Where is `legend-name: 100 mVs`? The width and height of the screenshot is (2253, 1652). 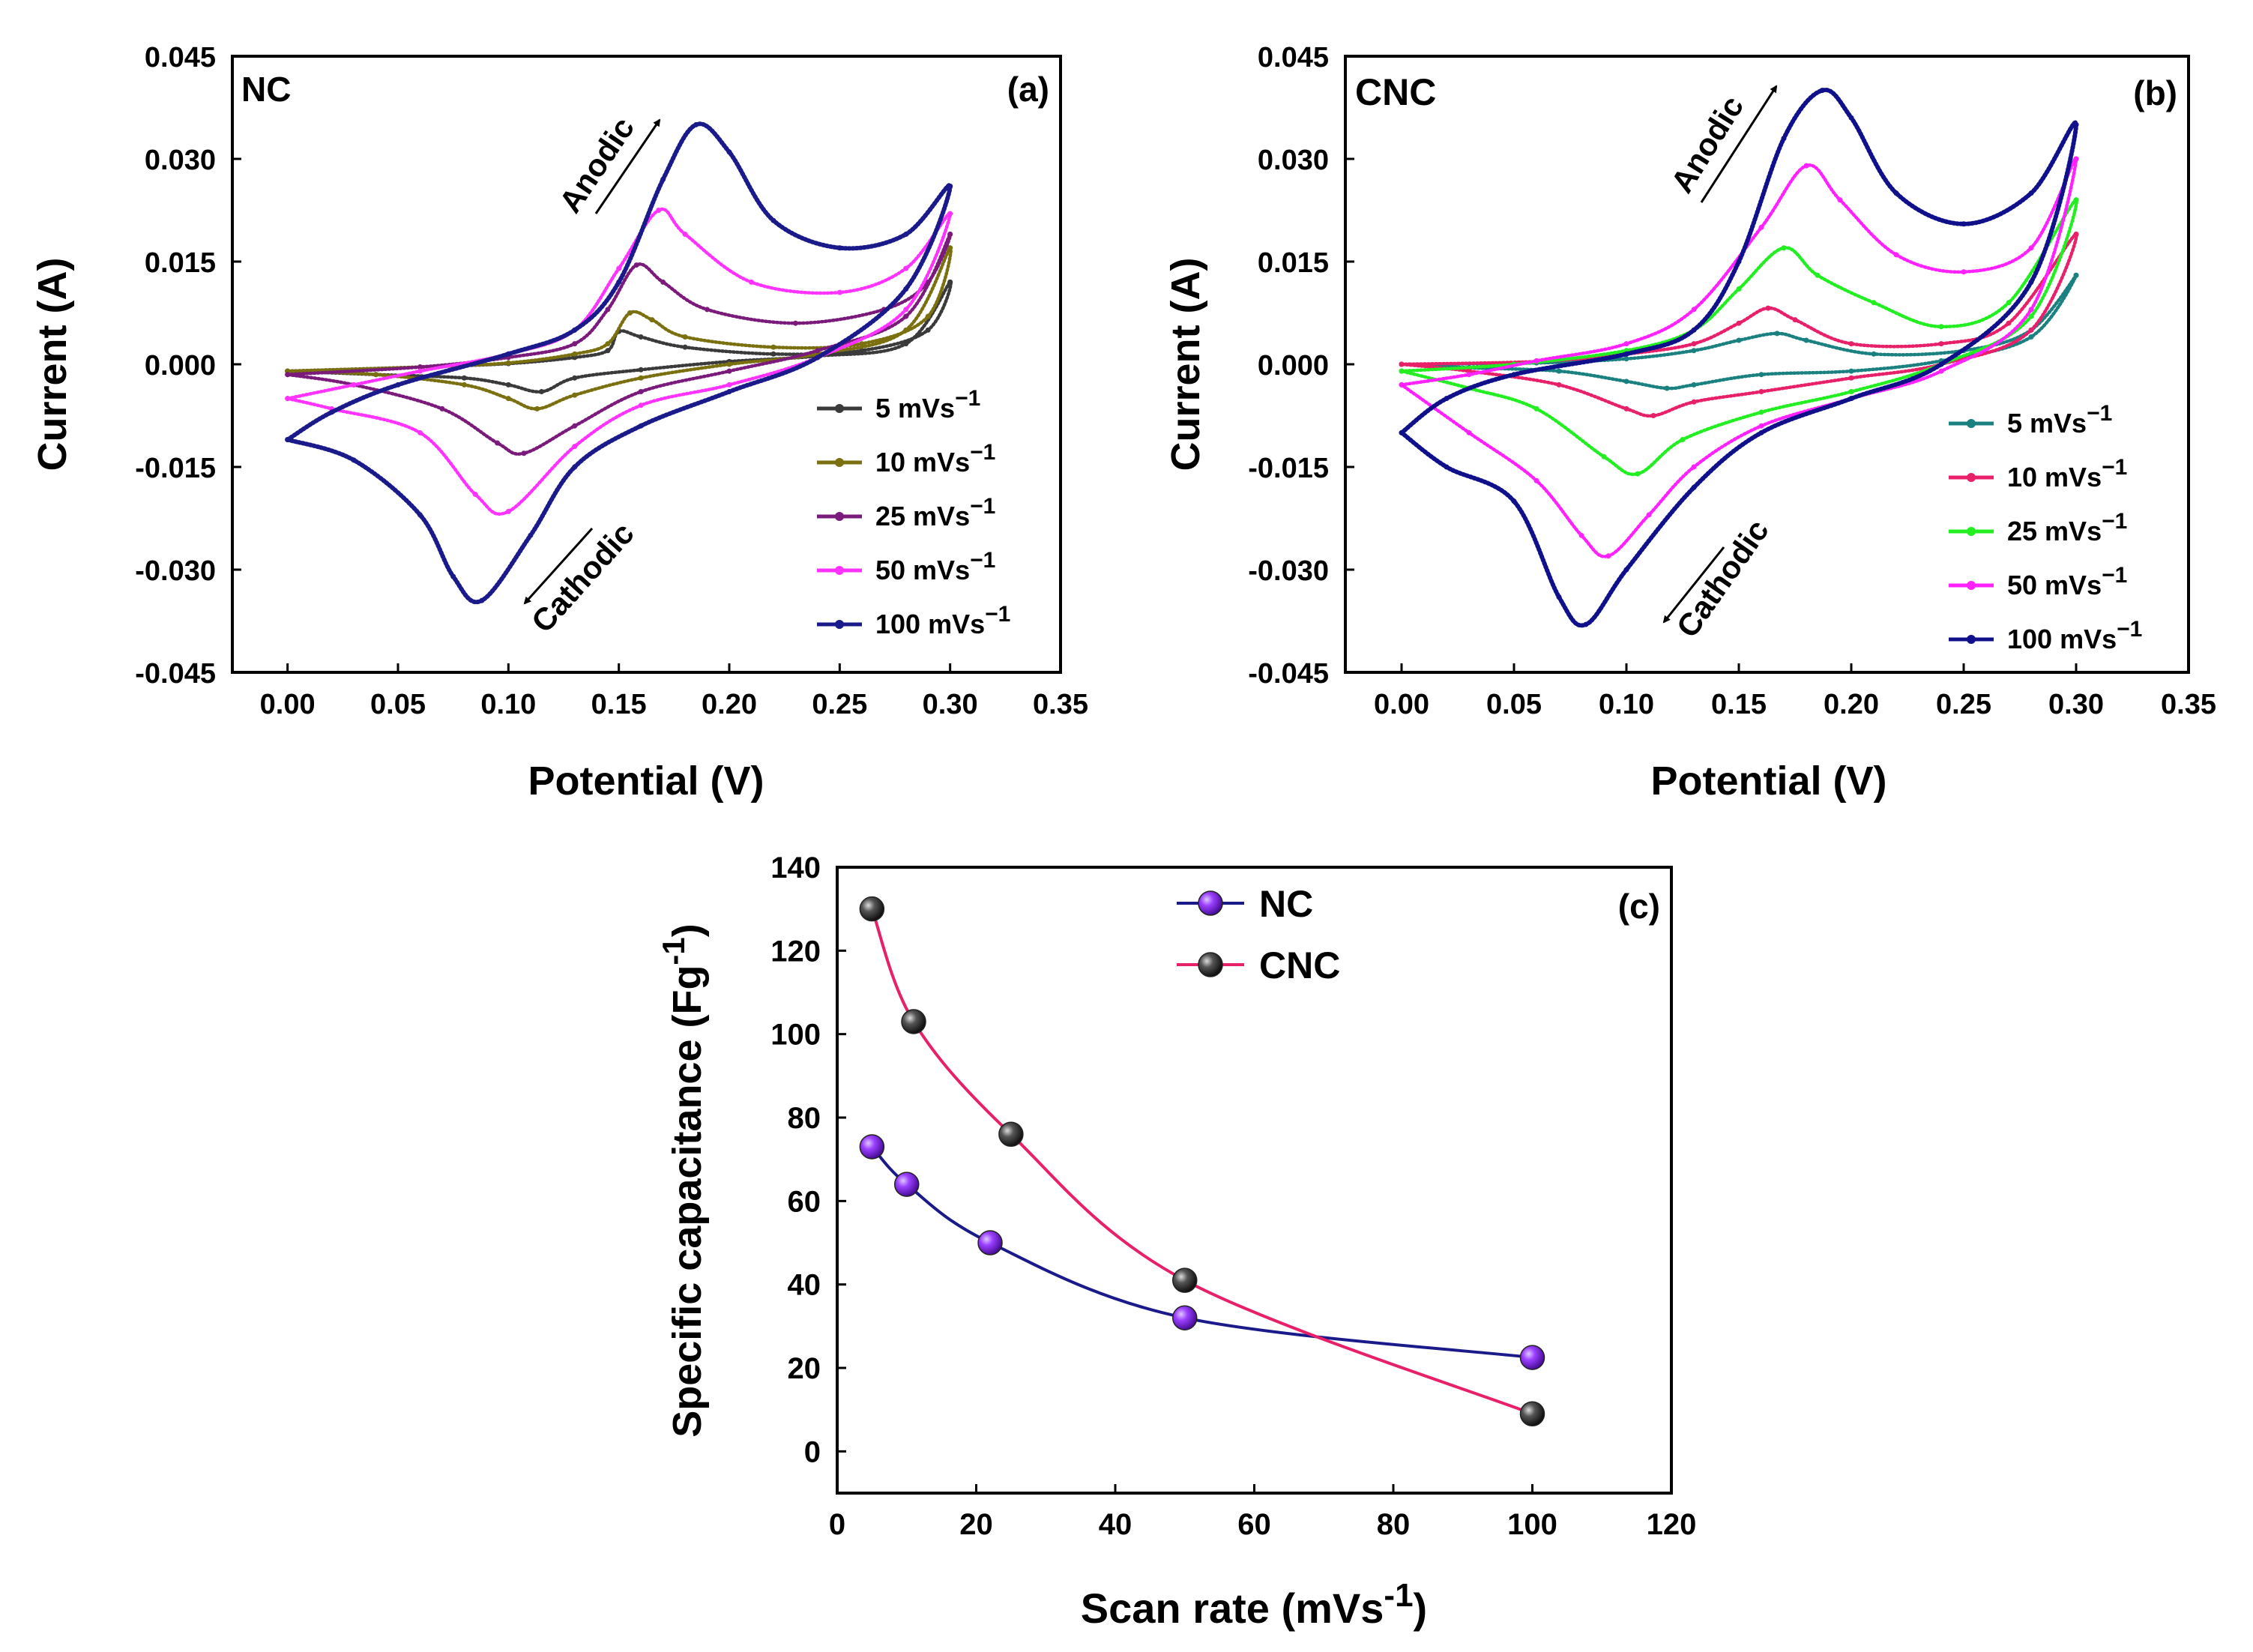 legend-name: 100 mVs is located at coordinates (2062, 639).